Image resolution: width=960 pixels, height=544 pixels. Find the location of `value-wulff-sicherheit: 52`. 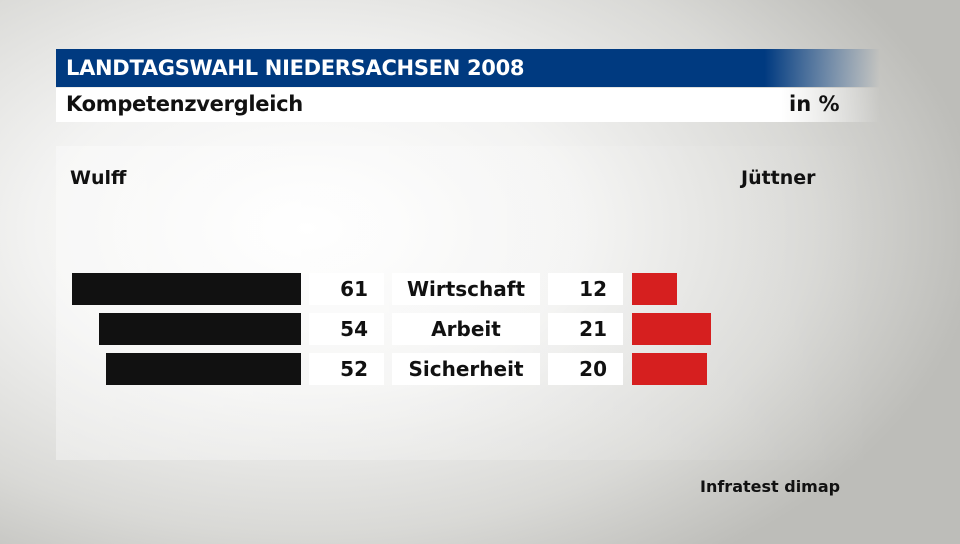

value-wulff-sicherheit: 52 is located at coordinates (346, 369).